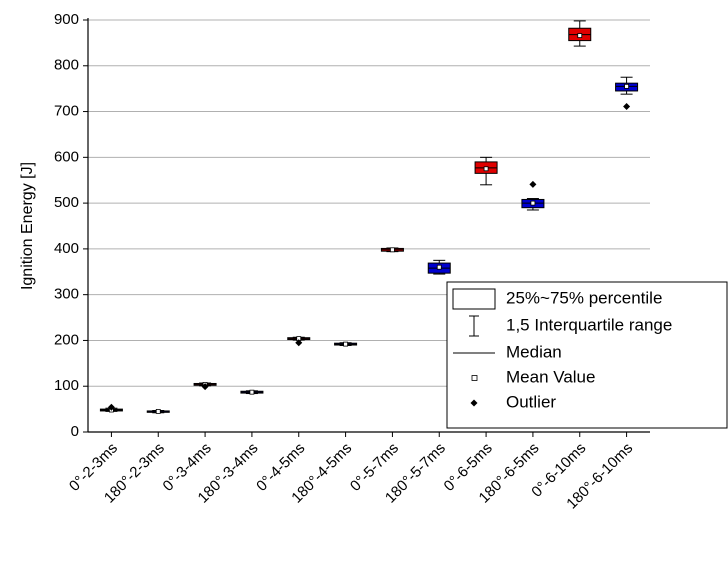  Describe the element at coordinates (27, 226) in the screenshot. I see `y-axis-label: Ignition Energy [J]` at that location.